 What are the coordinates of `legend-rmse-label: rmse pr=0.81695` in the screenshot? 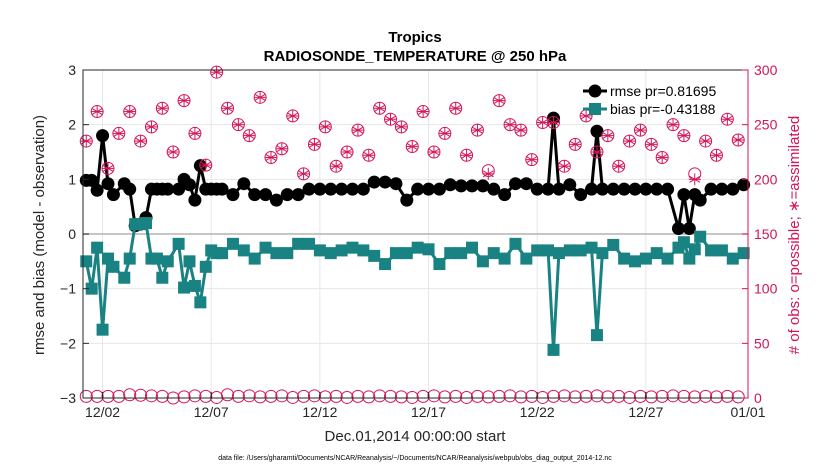 It's located at (663, 91).